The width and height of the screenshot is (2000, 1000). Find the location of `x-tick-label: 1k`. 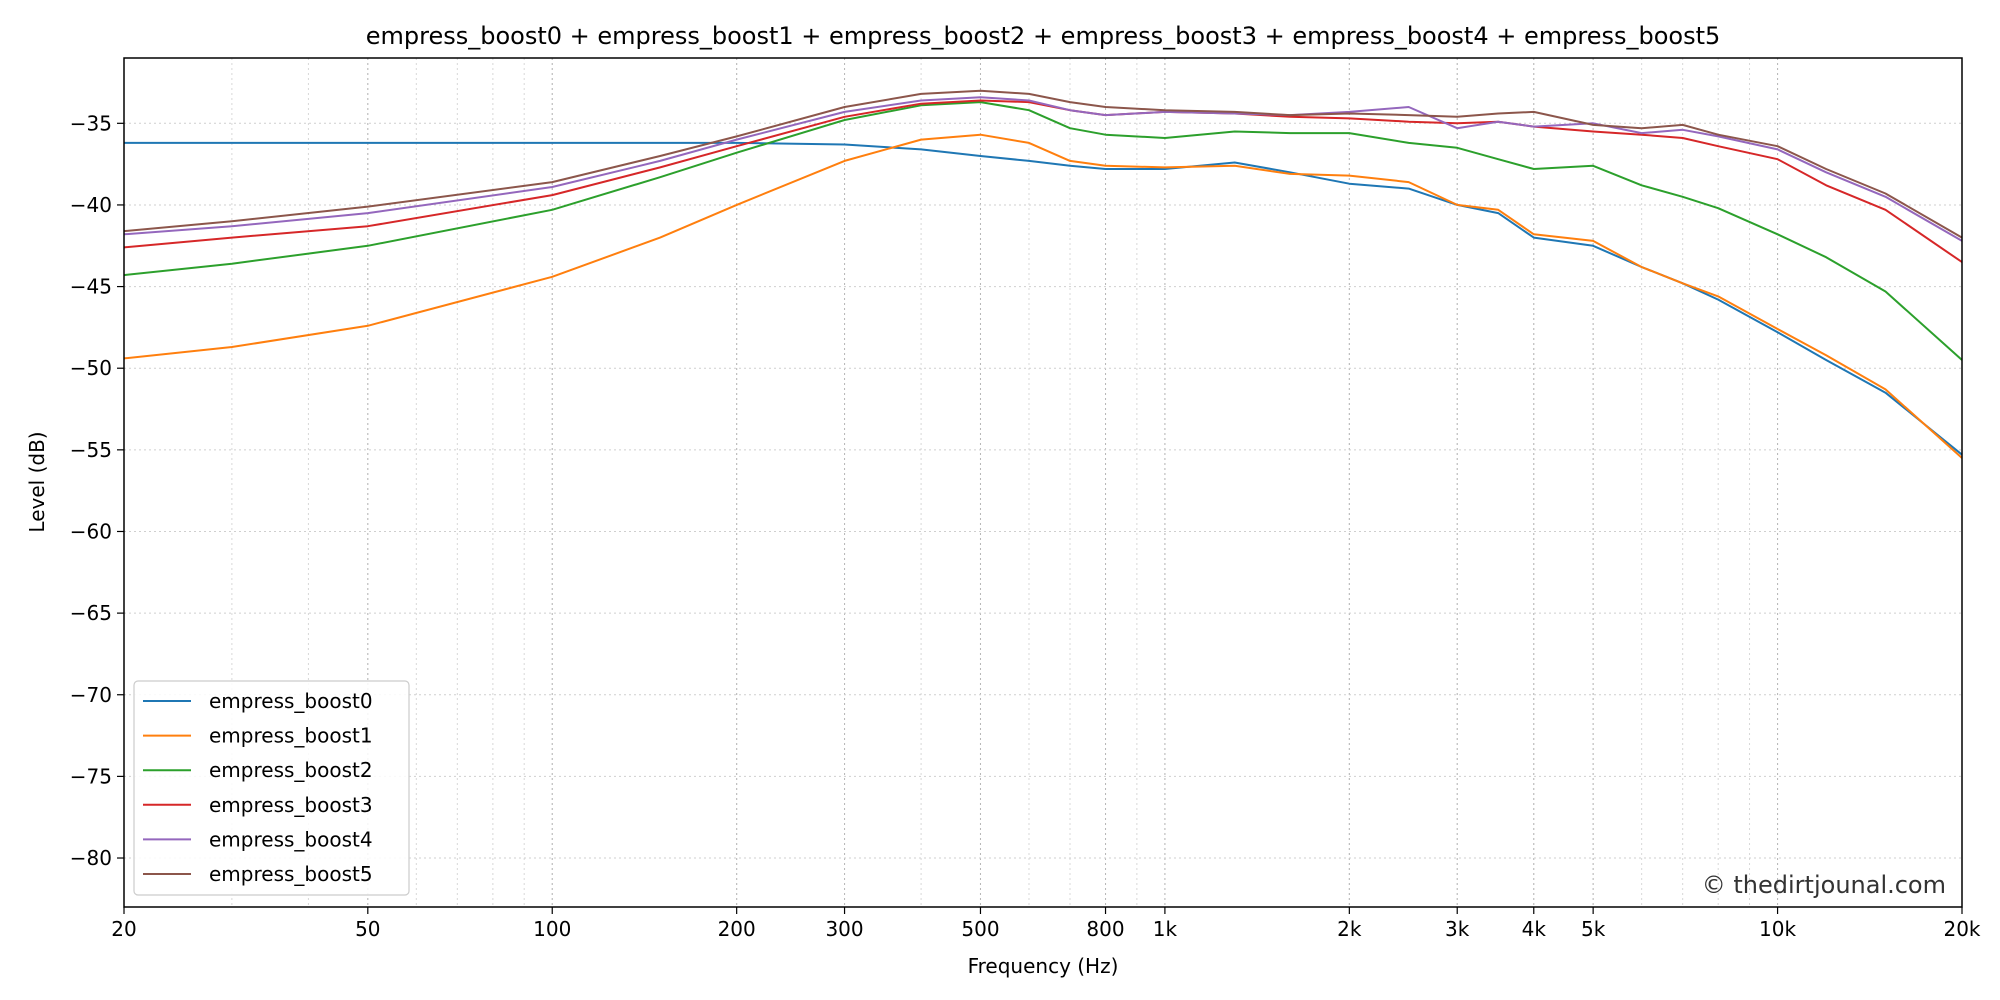

x-tick-label: 1k is located at coordinates (1165, 929).